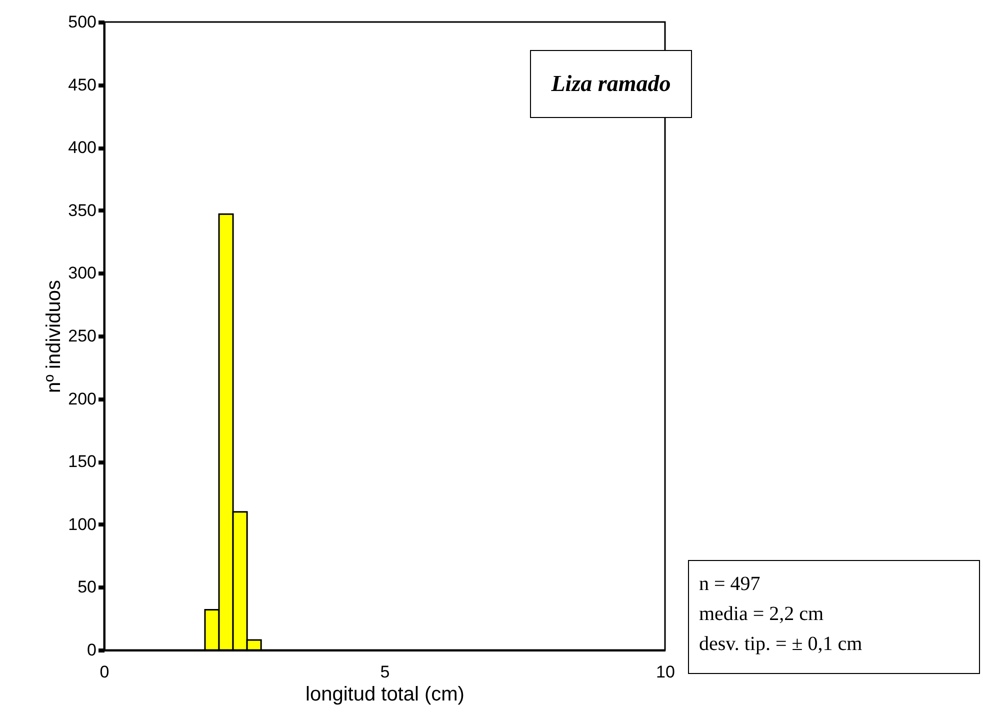 This screenshot has width=983, height=715. What do you see at coordinates (730, 584) in the screenshot?
I see `text: n = 497` at bounding box center [730, 584].